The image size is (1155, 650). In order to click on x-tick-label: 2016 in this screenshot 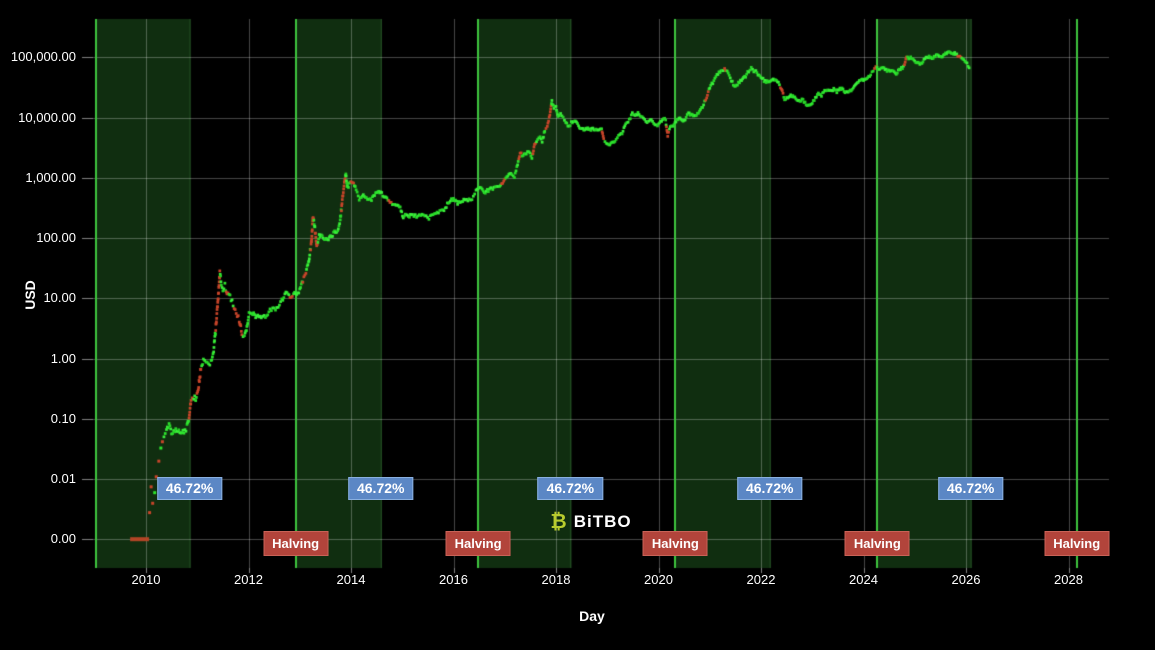, I will do `click(453, 579)`.